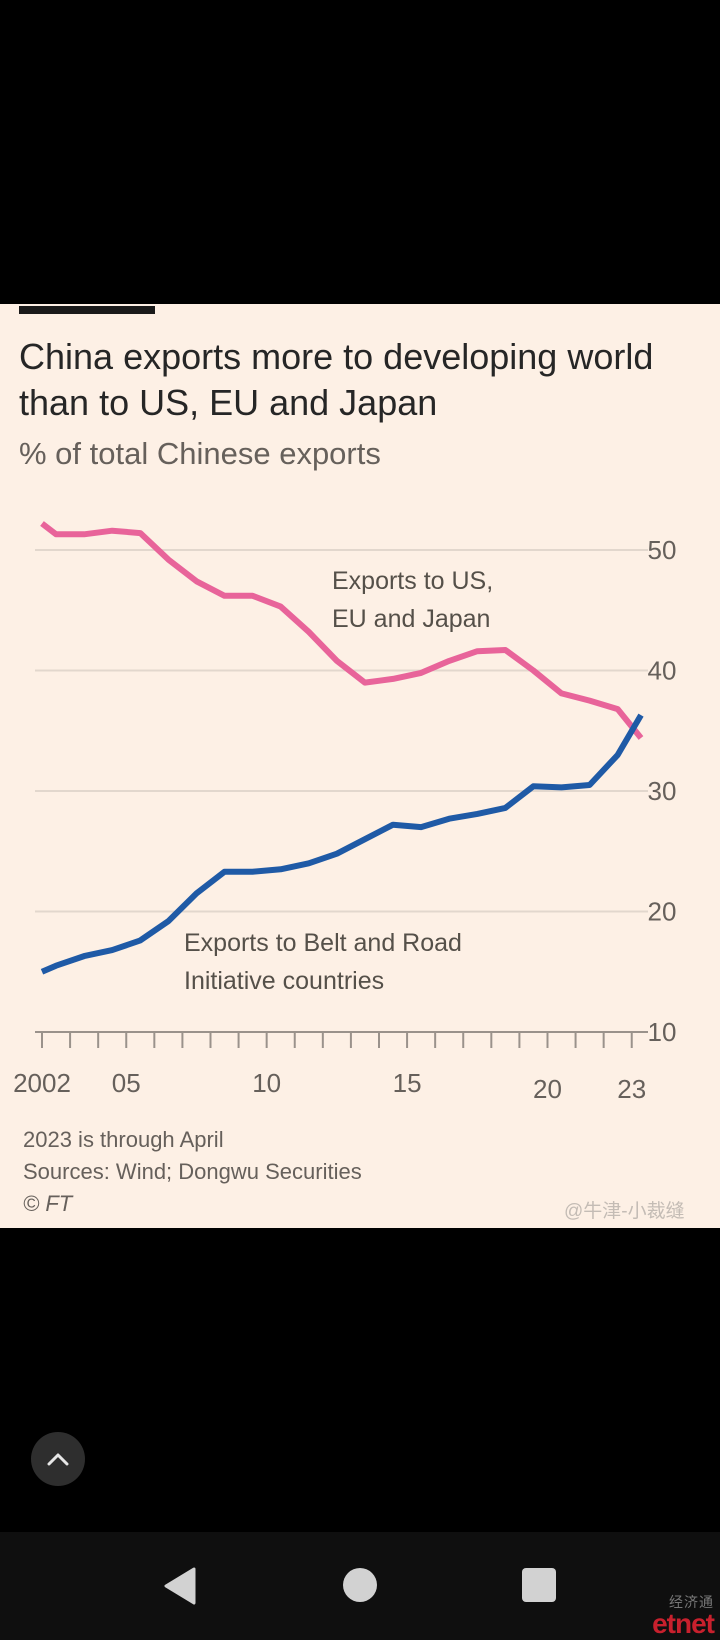 The width and height of the screenshot is (720, 1640). I want to click on system-nav-bar: 经济通 etnet, so click(360, 1586).